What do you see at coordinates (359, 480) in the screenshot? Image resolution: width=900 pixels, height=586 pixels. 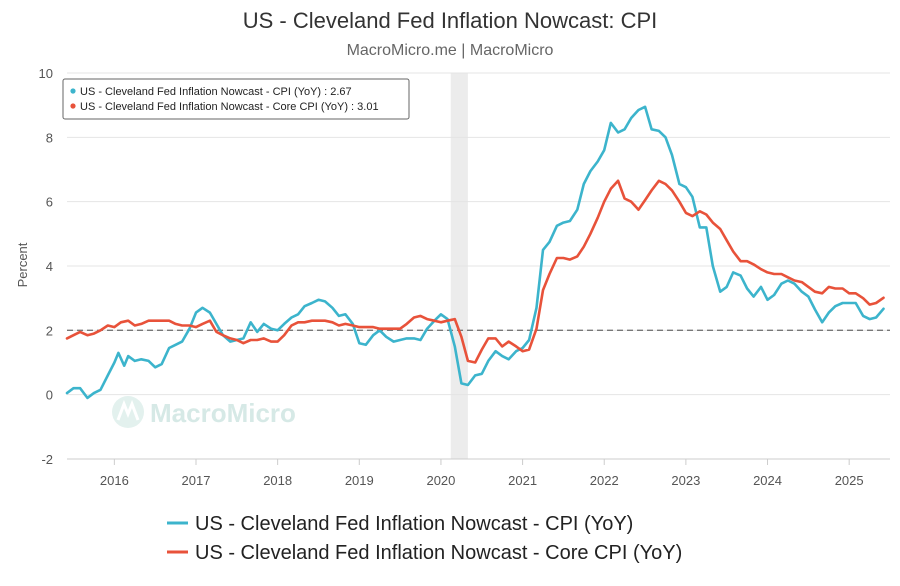 I see `x-tick-label: 2019` at bounding box center [359, 480].